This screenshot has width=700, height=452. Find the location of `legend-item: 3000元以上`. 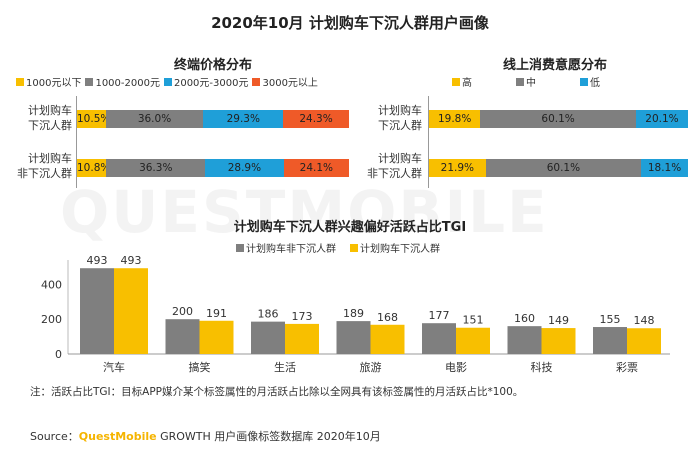

legend-item: 3000元以上 is located at coordinates (285, 81).